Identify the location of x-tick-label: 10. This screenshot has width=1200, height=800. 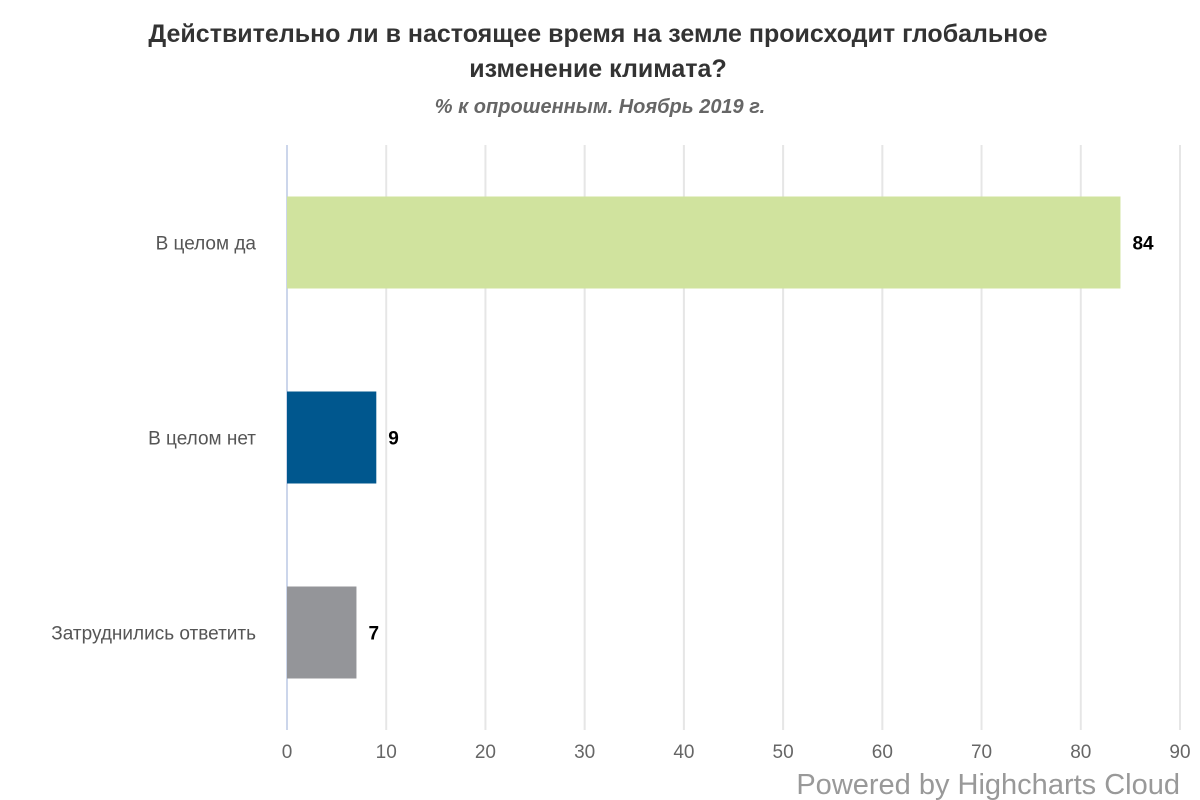
(386, 752).